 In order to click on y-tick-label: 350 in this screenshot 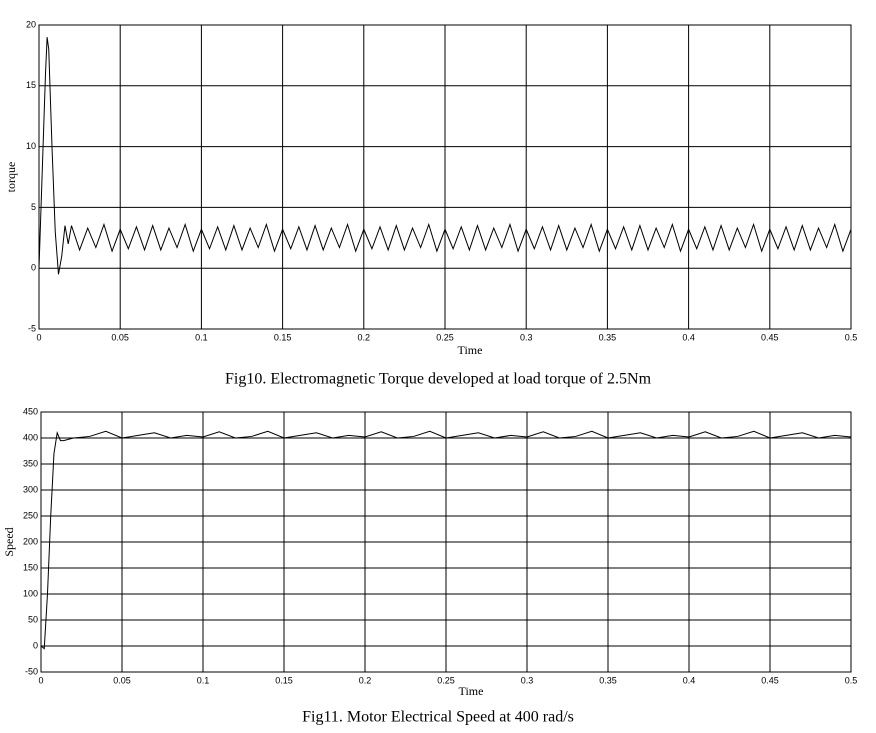, I will do `click(30, 463)`.